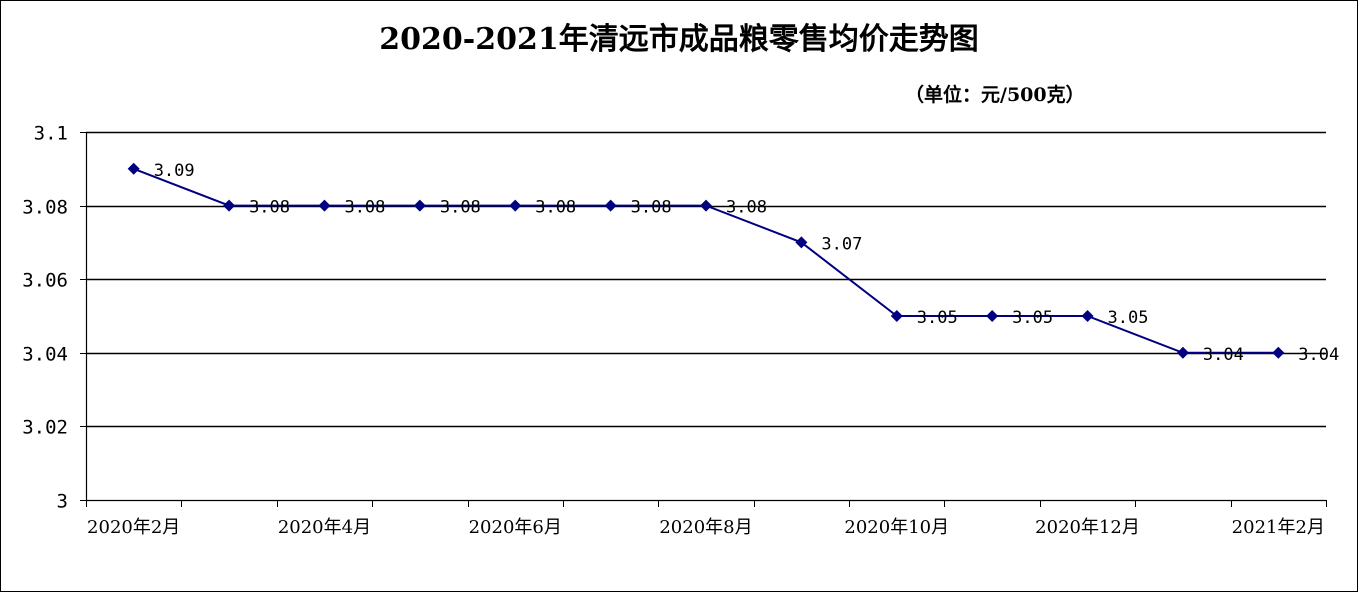 The height and width of the screenshot is (592, 1358). I want to click on x-tick-label: 2021年2月, so click(1278, 527).